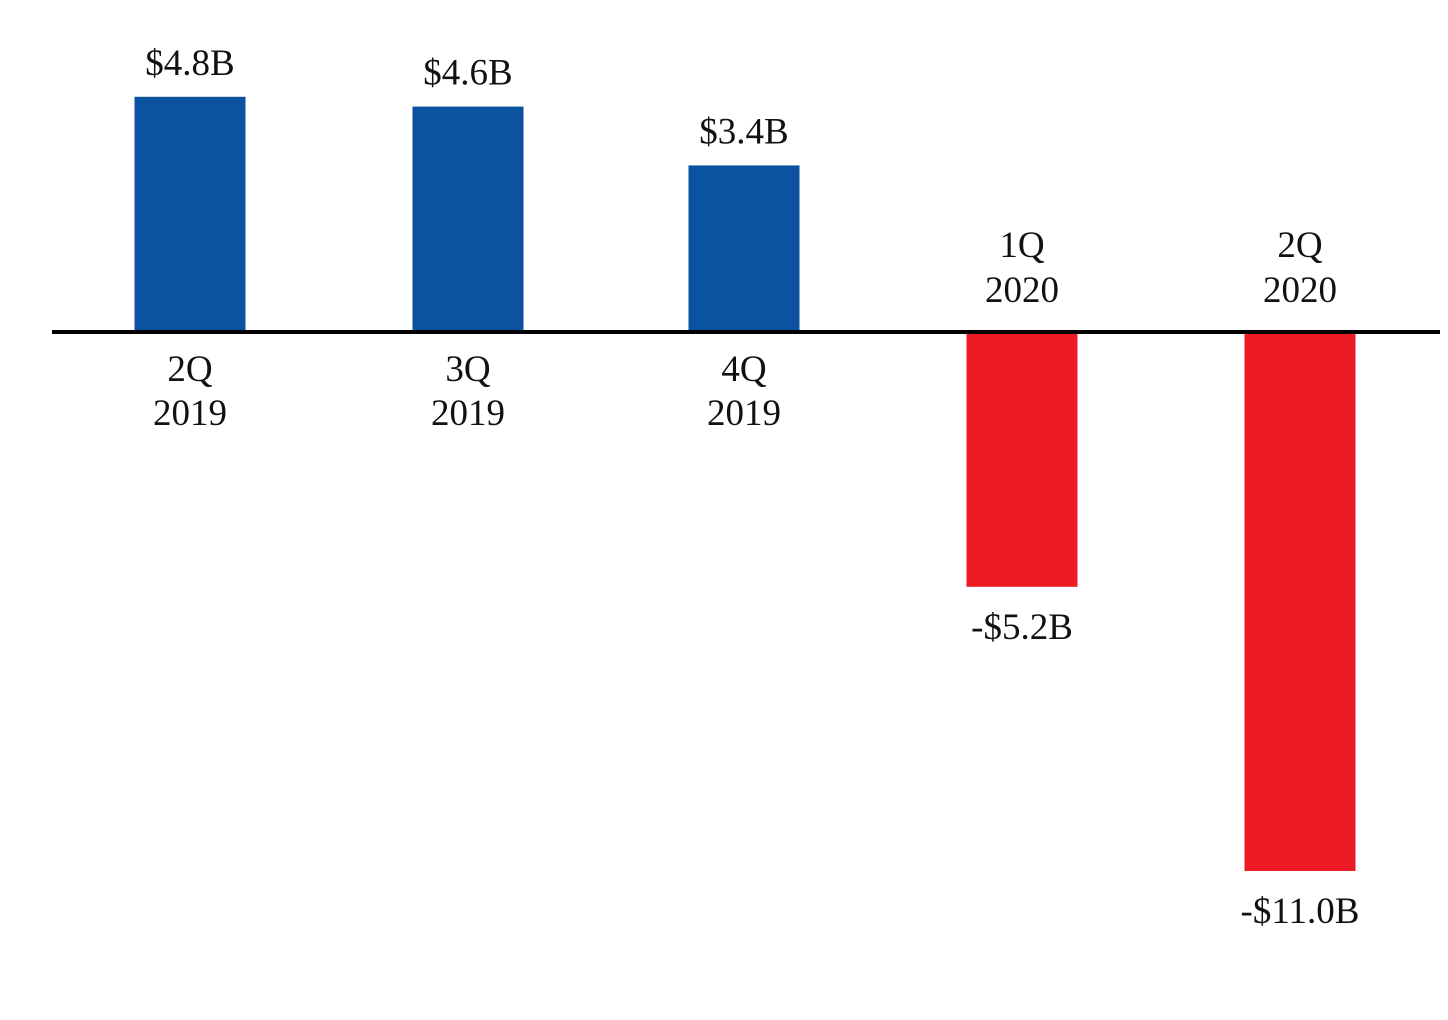 The width and height of the screenshot is (1448, 1020). What do you see at coordinates (743, 131) in the screenshot?
I see `data-label-3: $3.4B` at bounding box center [743, 131].